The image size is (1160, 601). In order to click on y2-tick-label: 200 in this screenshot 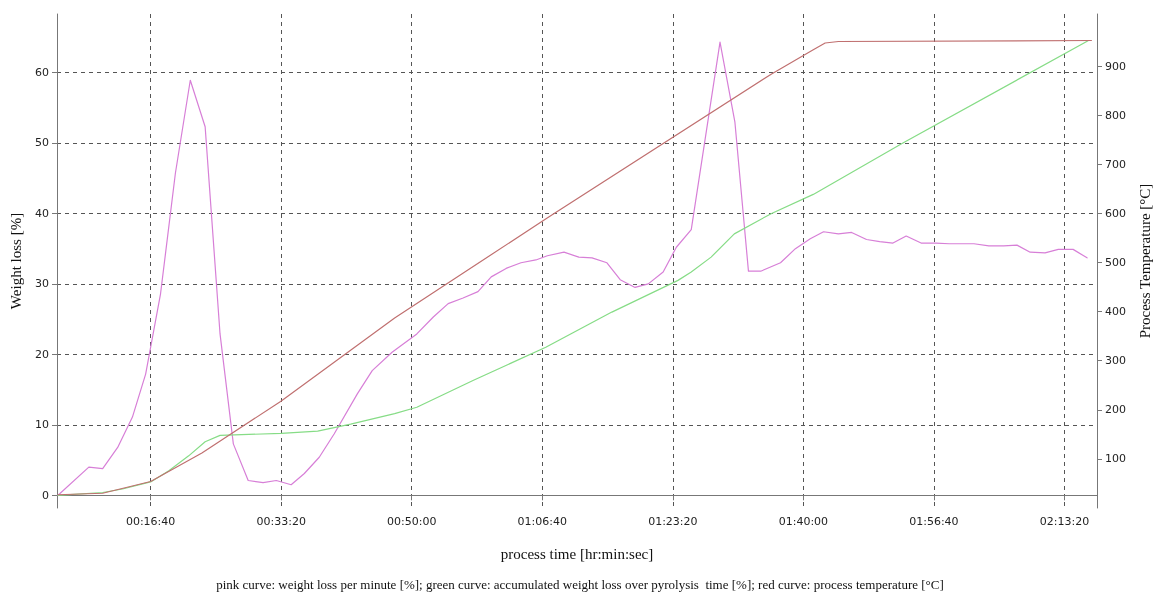, I will do `click(1115, 410)`.